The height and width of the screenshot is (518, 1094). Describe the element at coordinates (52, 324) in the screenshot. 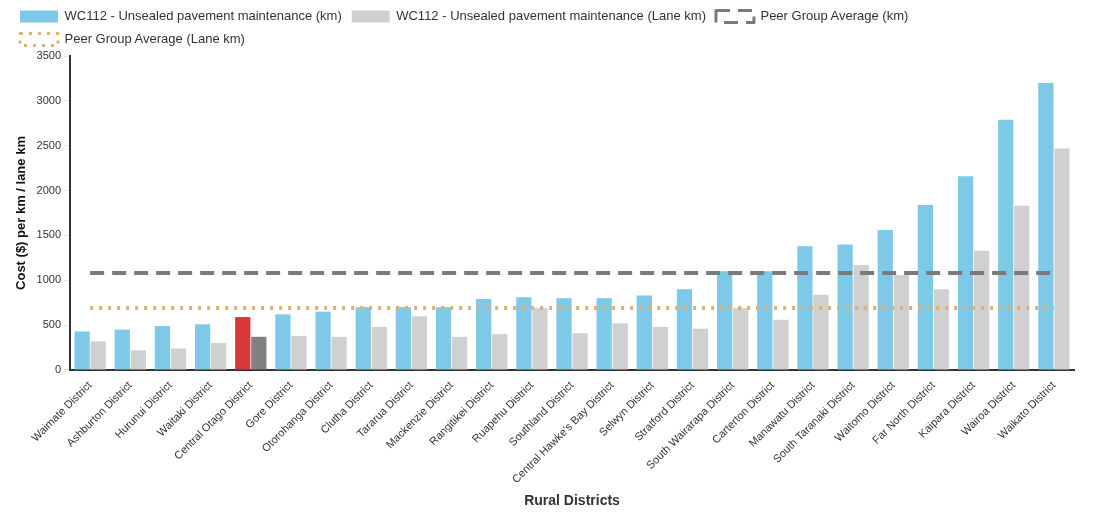

I see `y-tick-label: 500` at that location.